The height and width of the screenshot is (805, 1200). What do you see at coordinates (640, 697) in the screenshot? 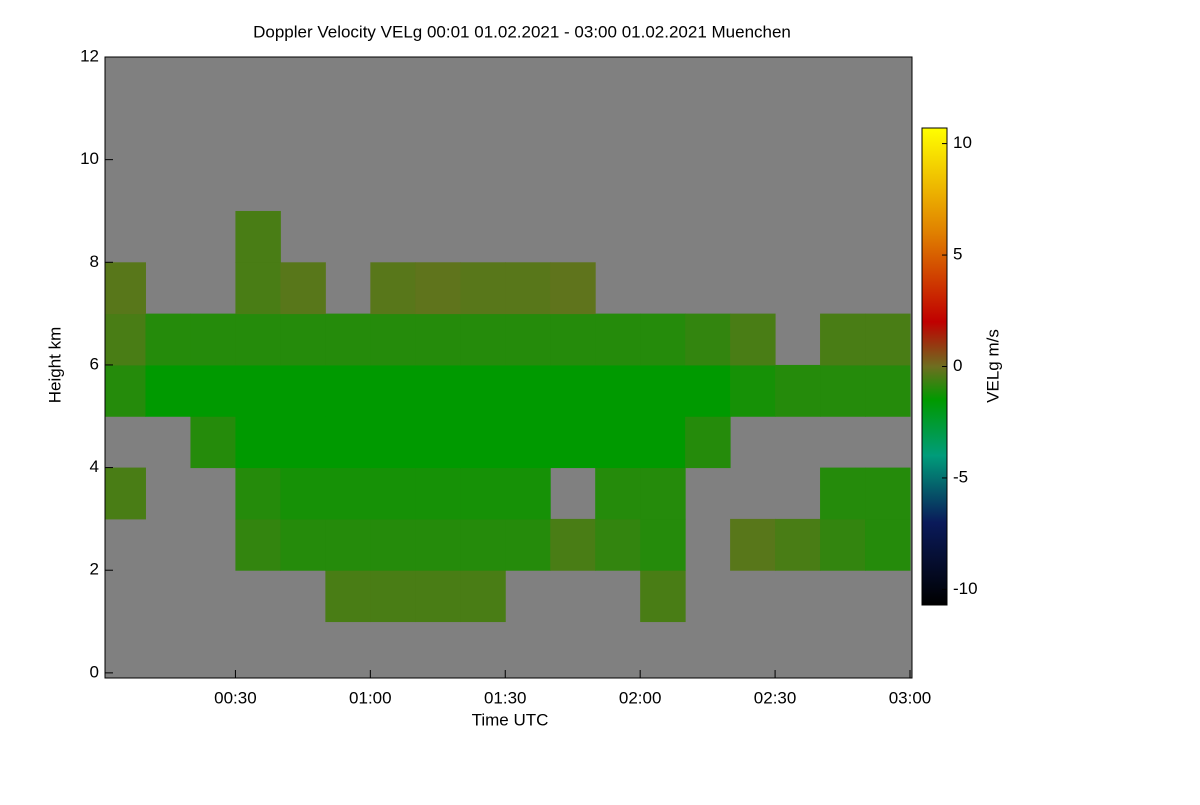
I see `x-tick-label: 02:00` at bounding box center [640, 697].